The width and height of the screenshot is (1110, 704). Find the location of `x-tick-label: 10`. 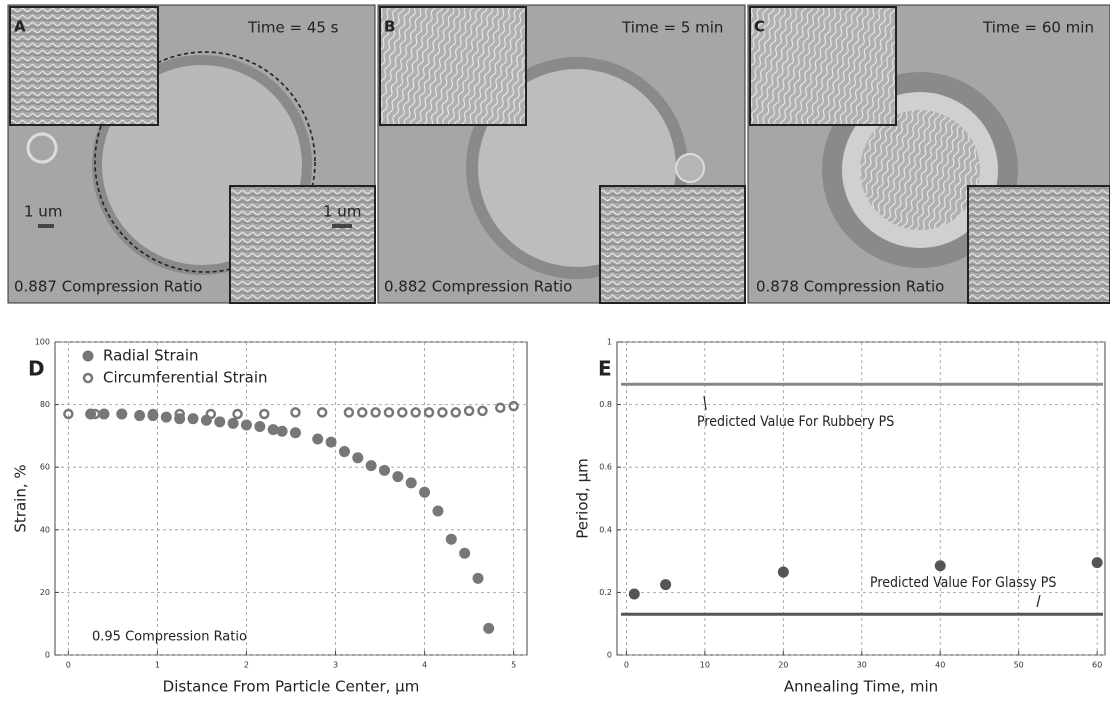

x-tick-label: 10 is located at coordinates (705, 665).